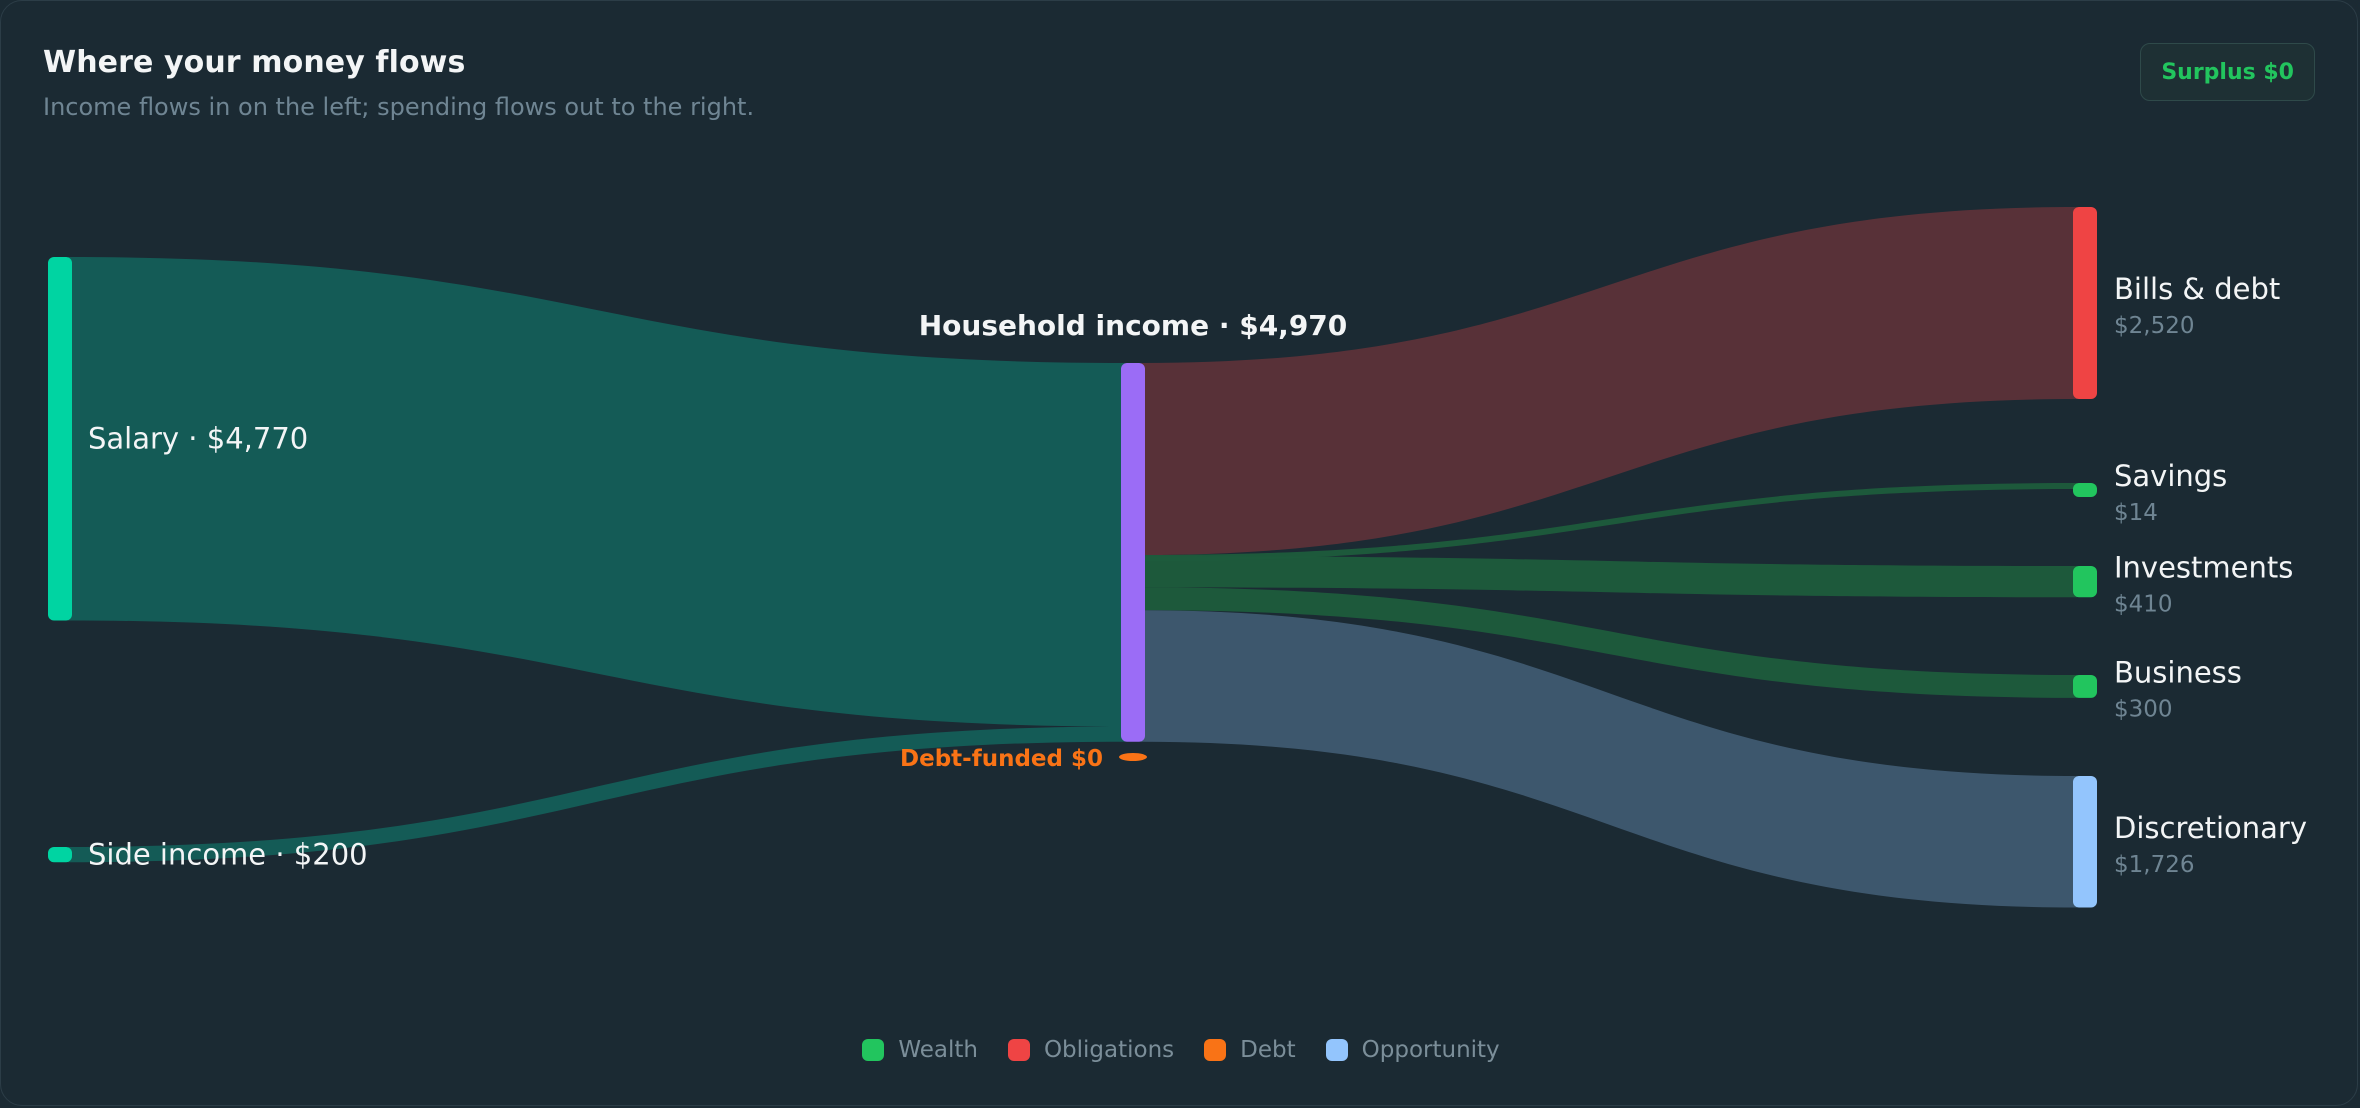 This screenshot has width=2360, height=1108. What do you see at coordinates (2085, 582) in the screenshot?
I see `node-investments` at bounding box center [2085, 582].